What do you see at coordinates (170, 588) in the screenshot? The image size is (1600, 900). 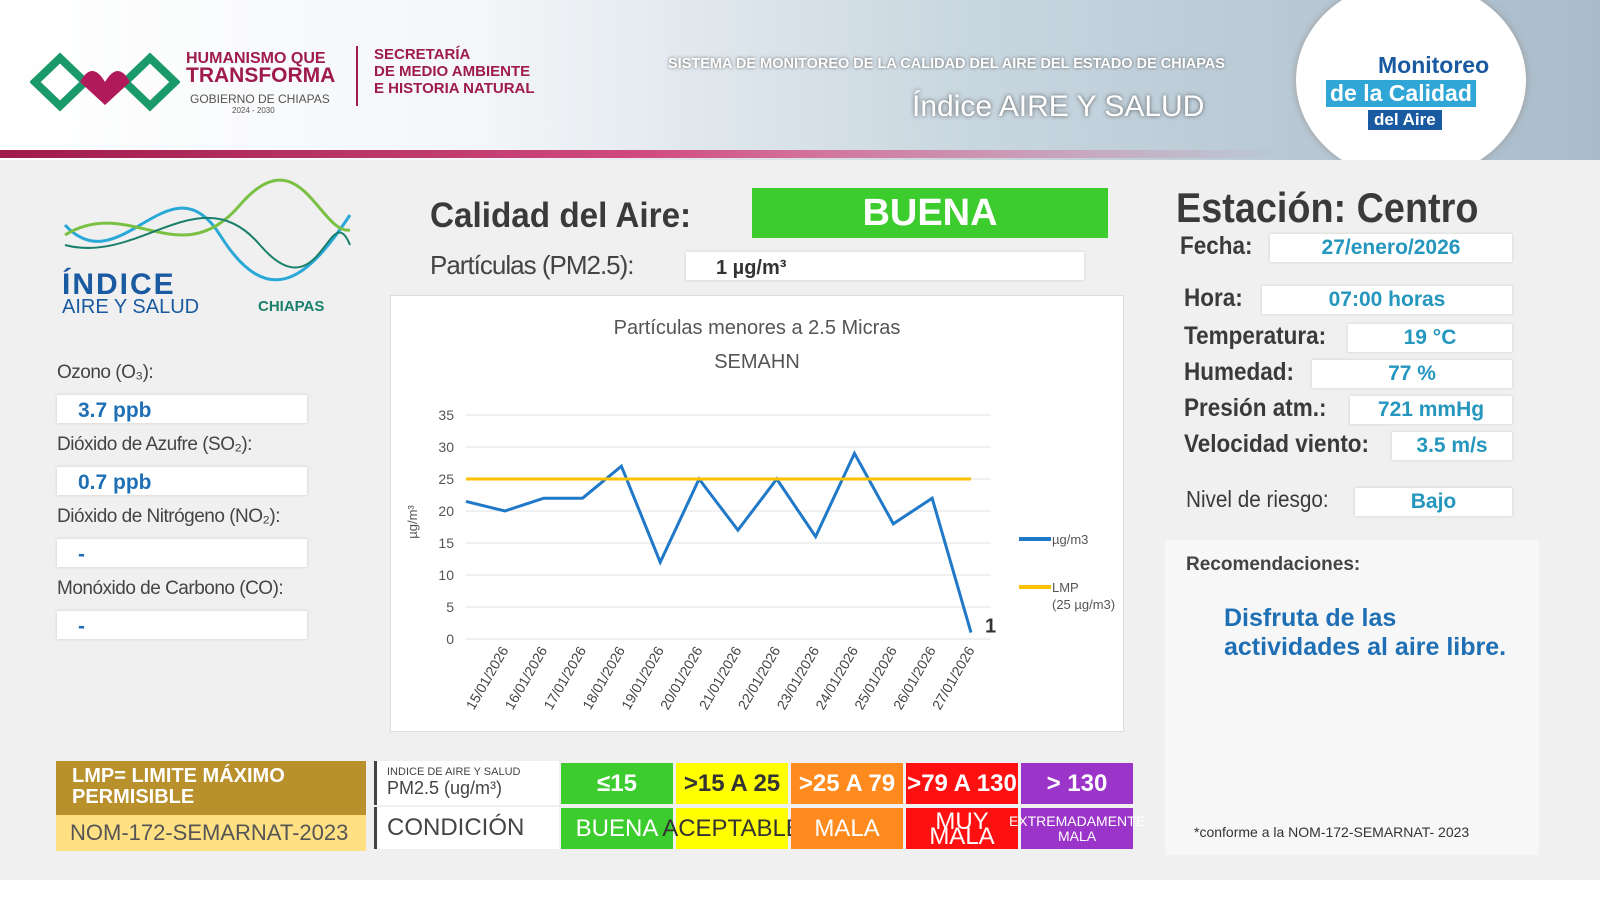 I see `pollutant-label: Monóxido de Carbono (CO):` at bounding box center [170, 588].